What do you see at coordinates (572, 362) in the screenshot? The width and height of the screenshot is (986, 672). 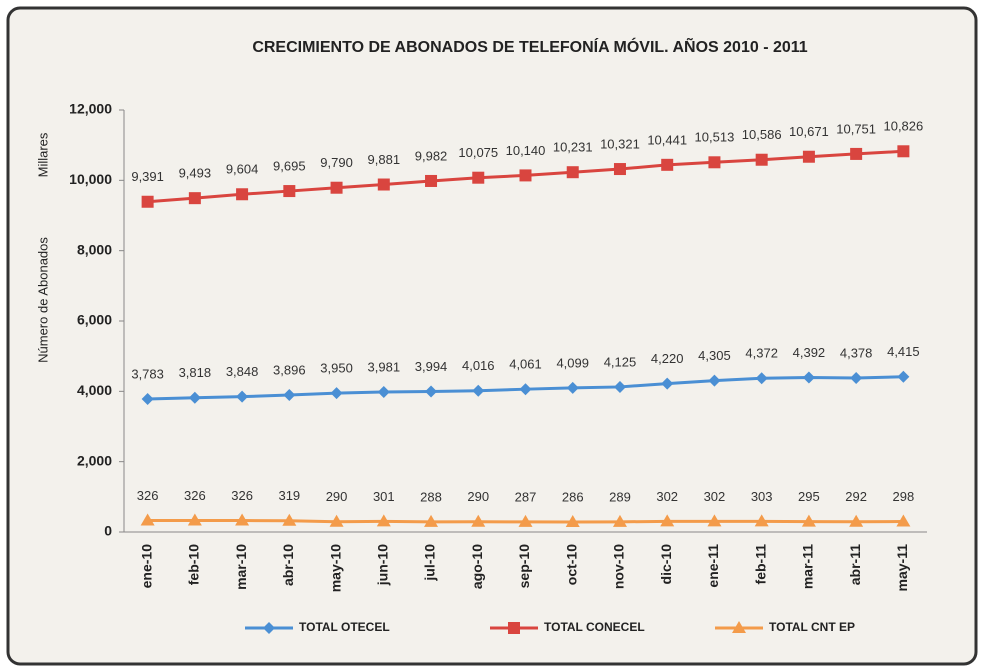 I see `data-label: 4,099` at bounding box center [572, 362].